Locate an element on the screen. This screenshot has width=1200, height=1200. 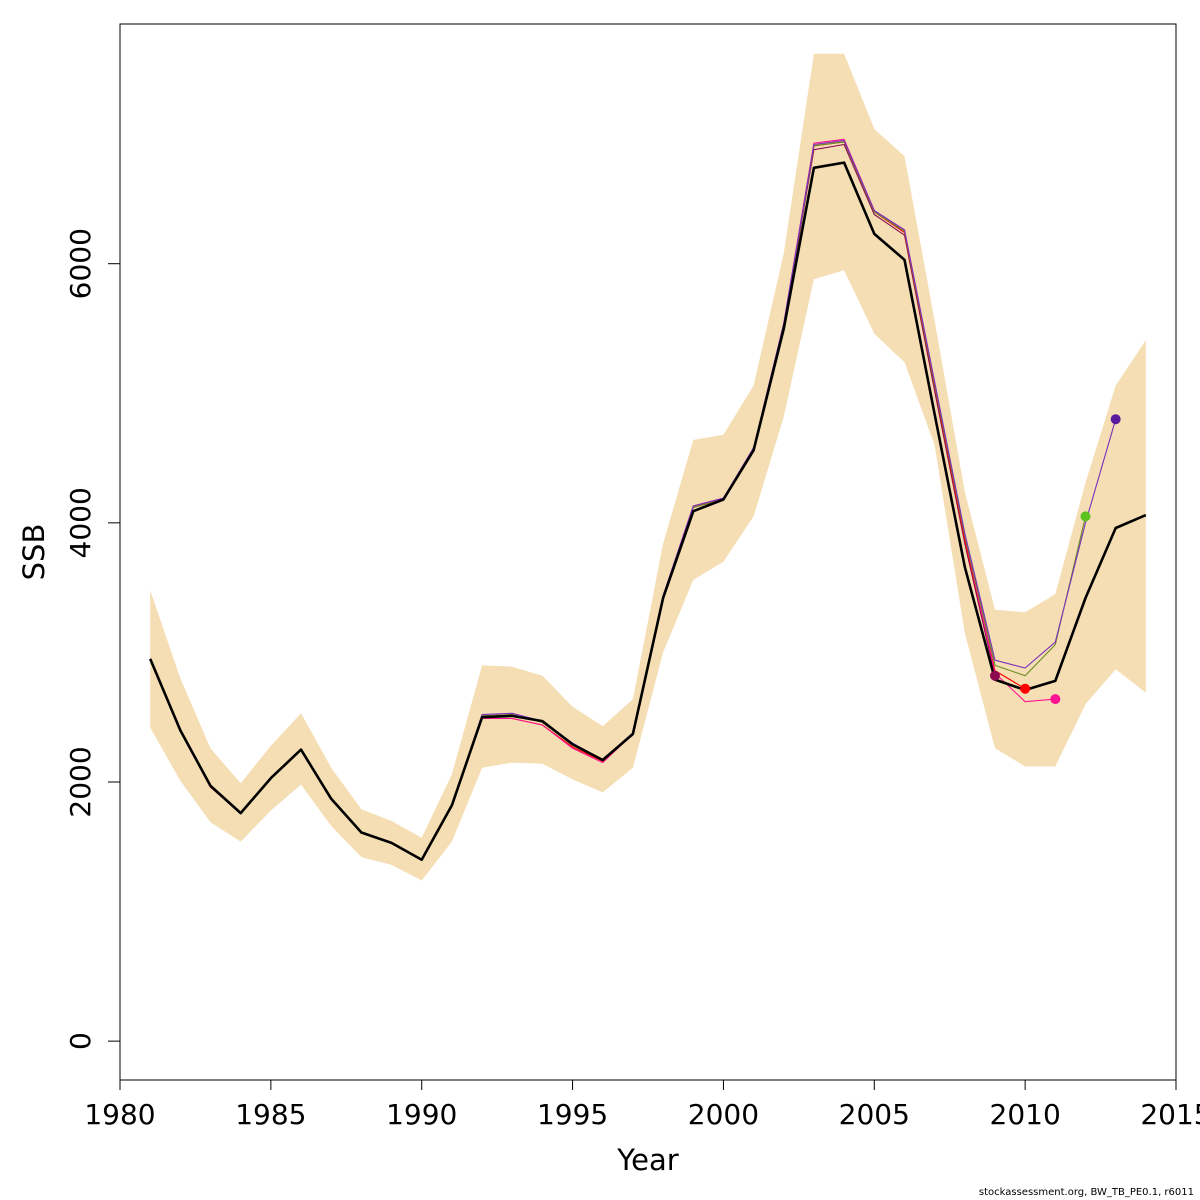
y-axis-title: SSB is located at coordinates (34, 552).